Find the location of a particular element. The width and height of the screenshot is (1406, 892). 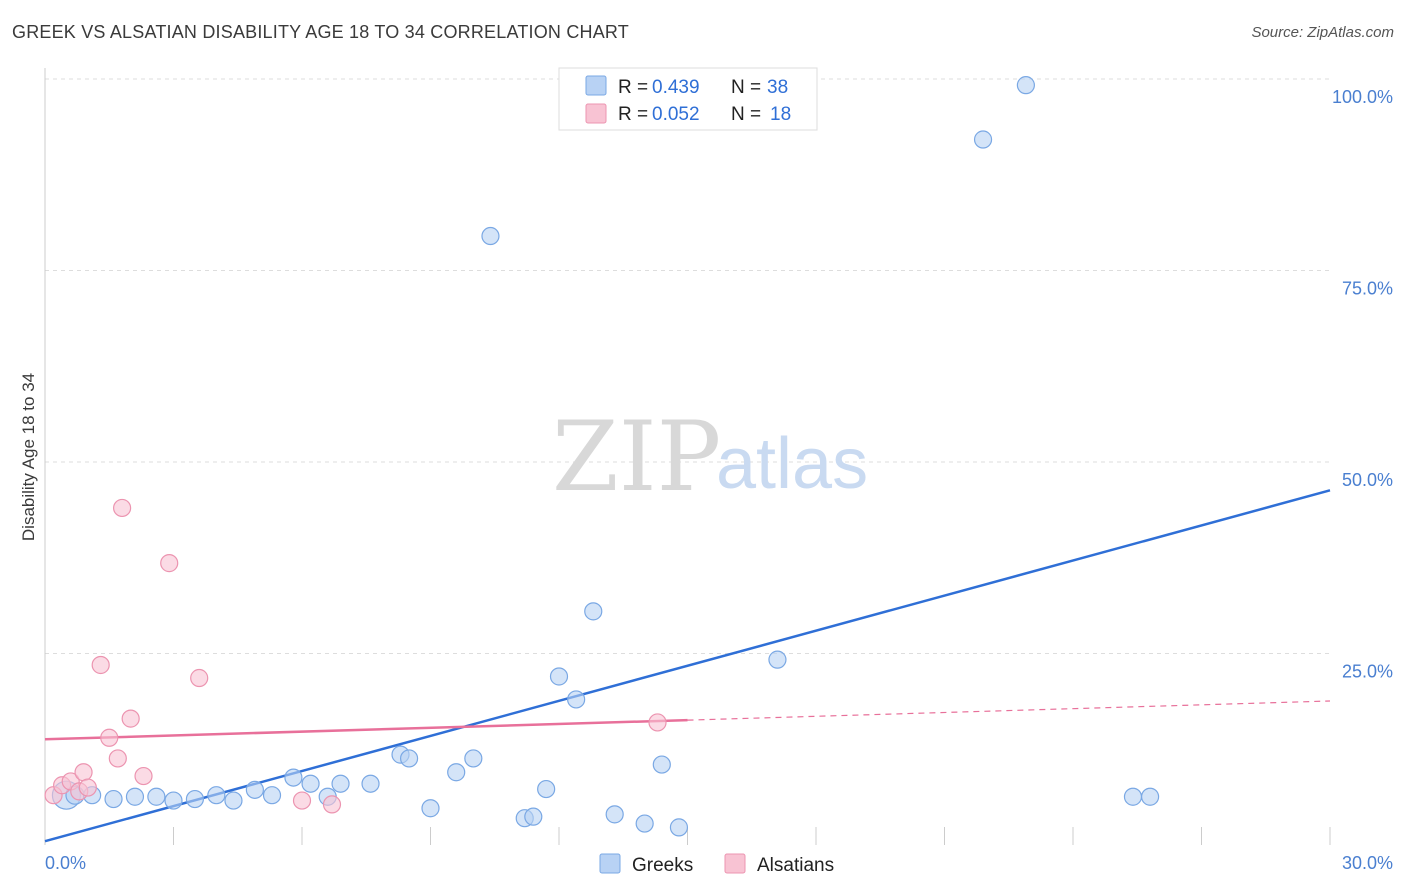

y-tick-label: 50.0% is located at coordinates (1367, 480).